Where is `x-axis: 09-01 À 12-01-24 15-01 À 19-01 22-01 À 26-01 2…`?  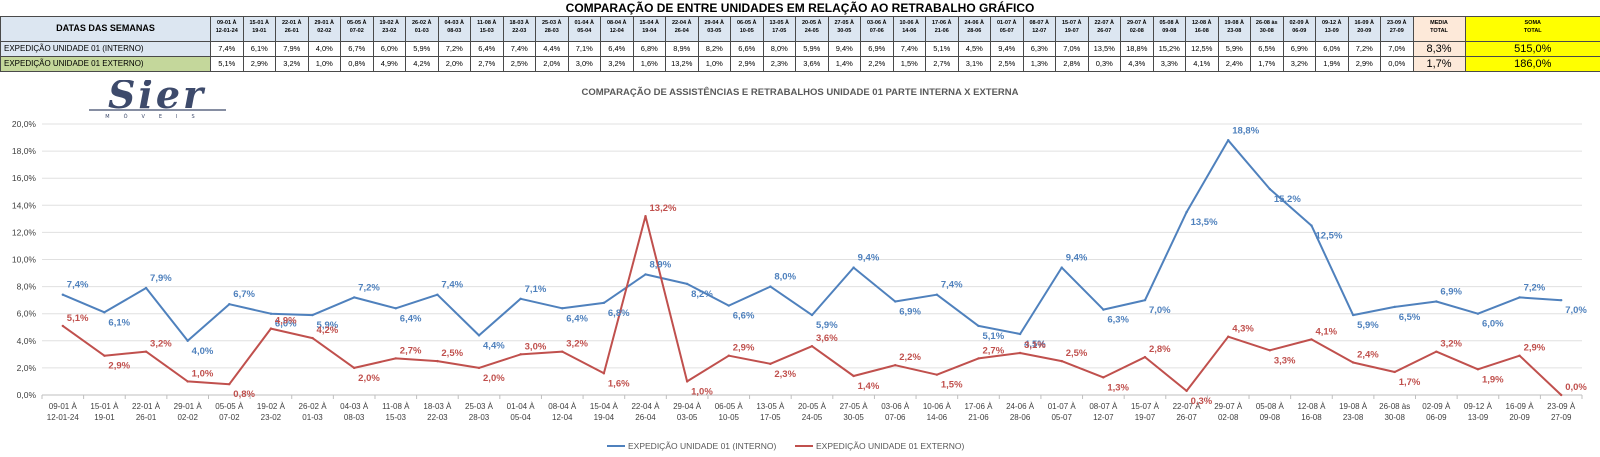
x-axis: 09-01 À 12-01-24 15-01 À 19-01 22-01 À 26-01 2… is located at coordinates (812, 408).